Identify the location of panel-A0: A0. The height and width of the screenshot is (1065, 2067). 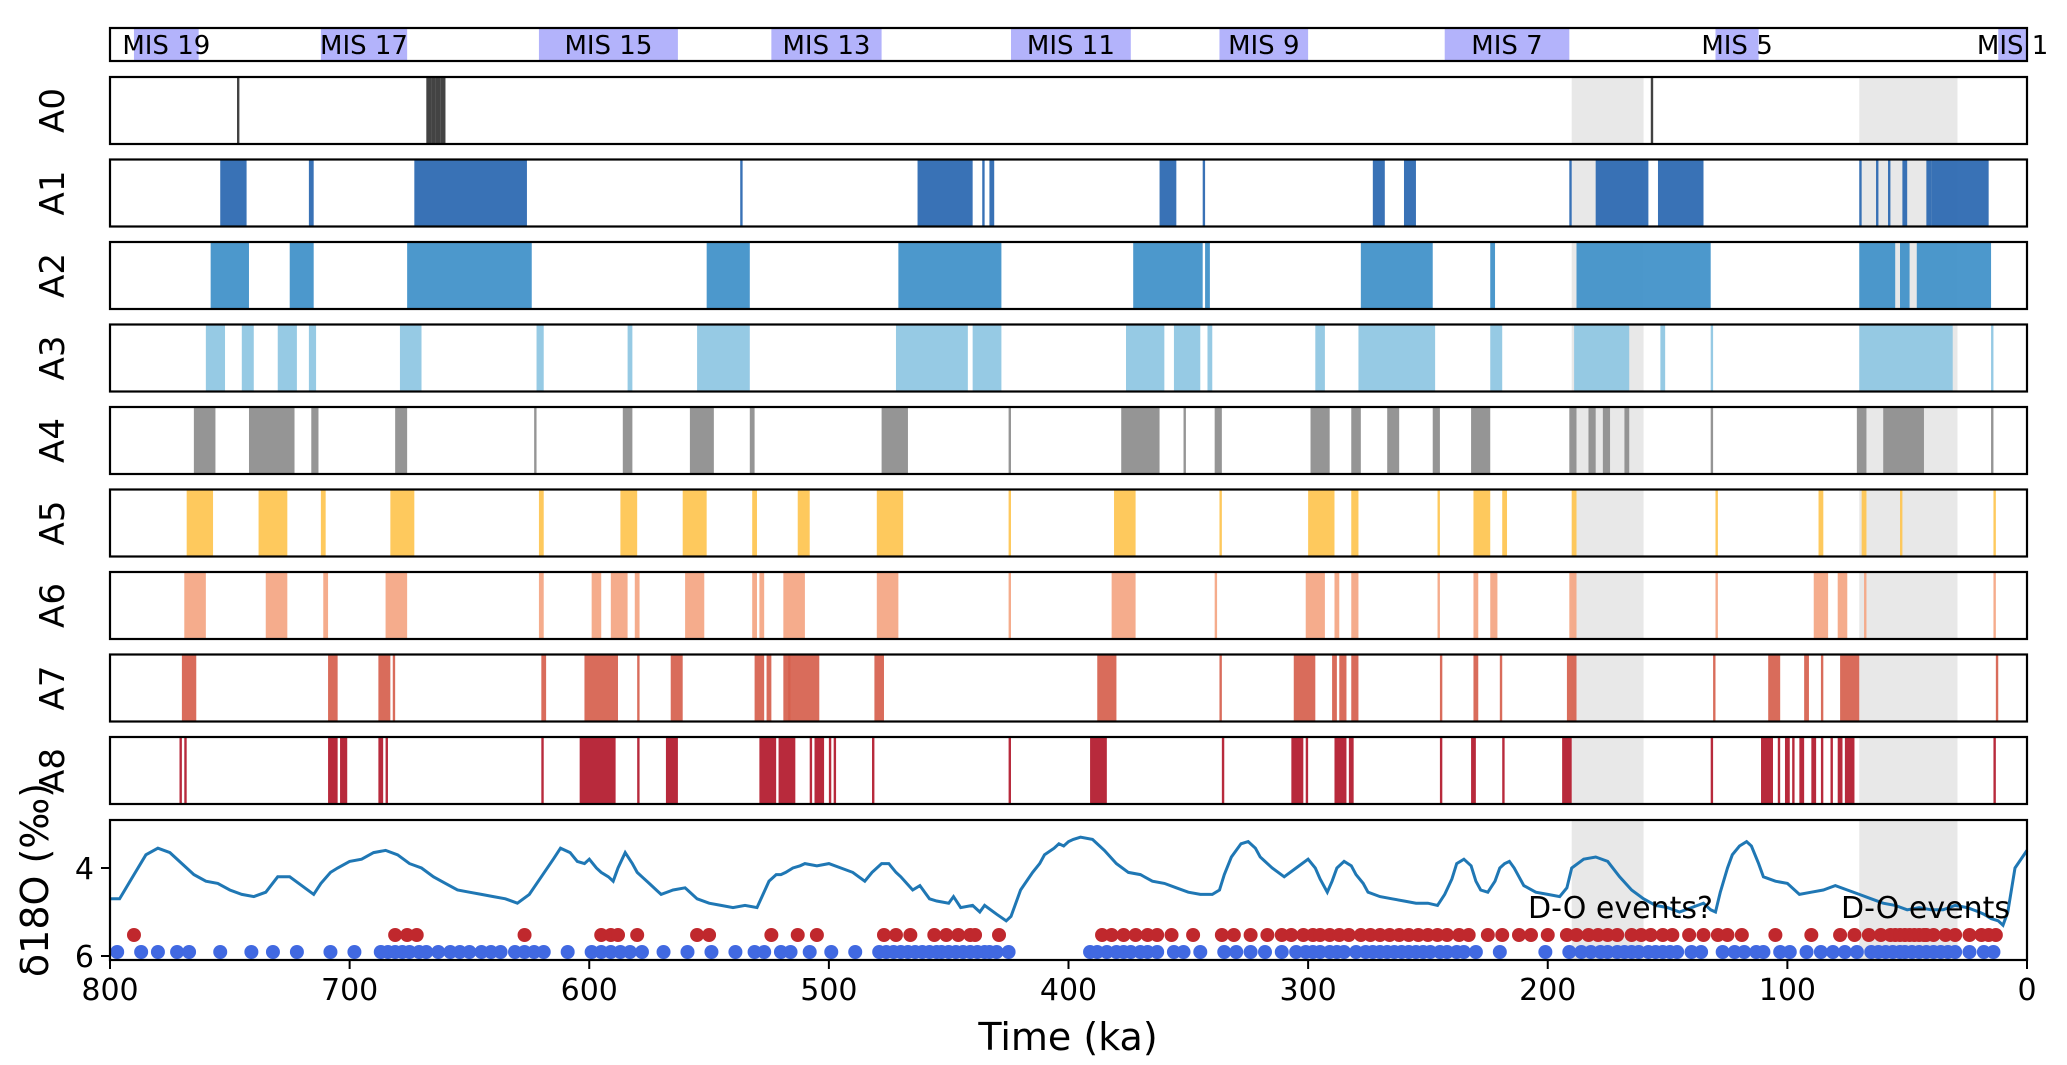
(1031, 110).